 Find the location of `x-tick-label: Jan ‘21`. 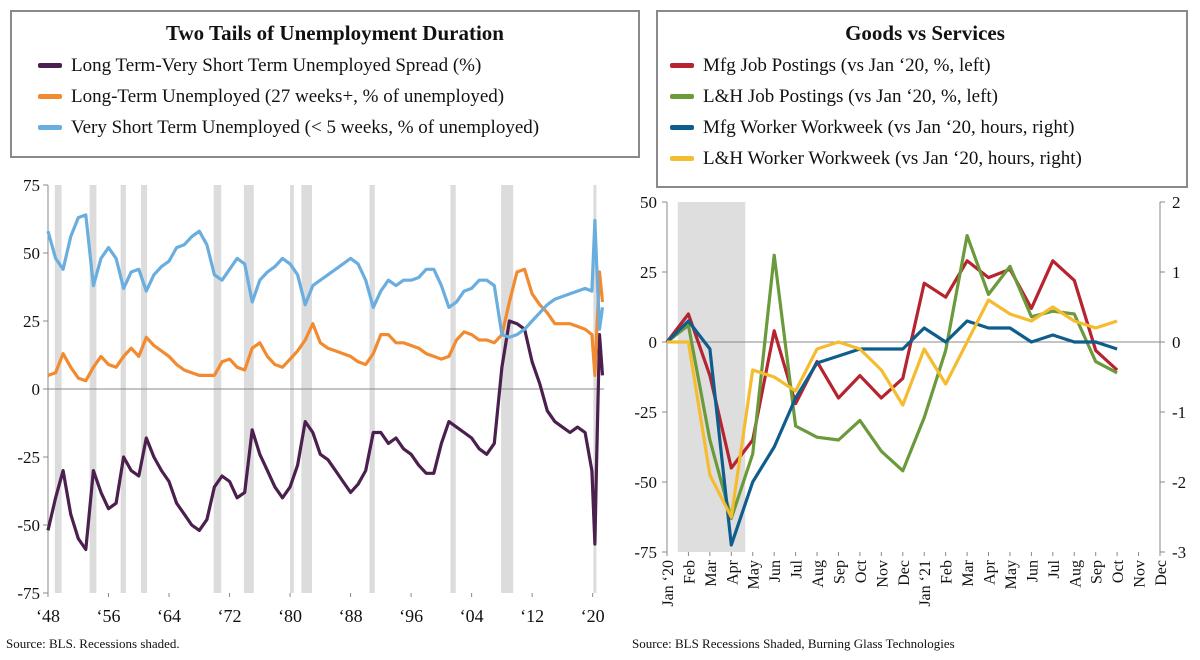

x-tick-label: Jan ‘21 is located at coordinates (925, 583).